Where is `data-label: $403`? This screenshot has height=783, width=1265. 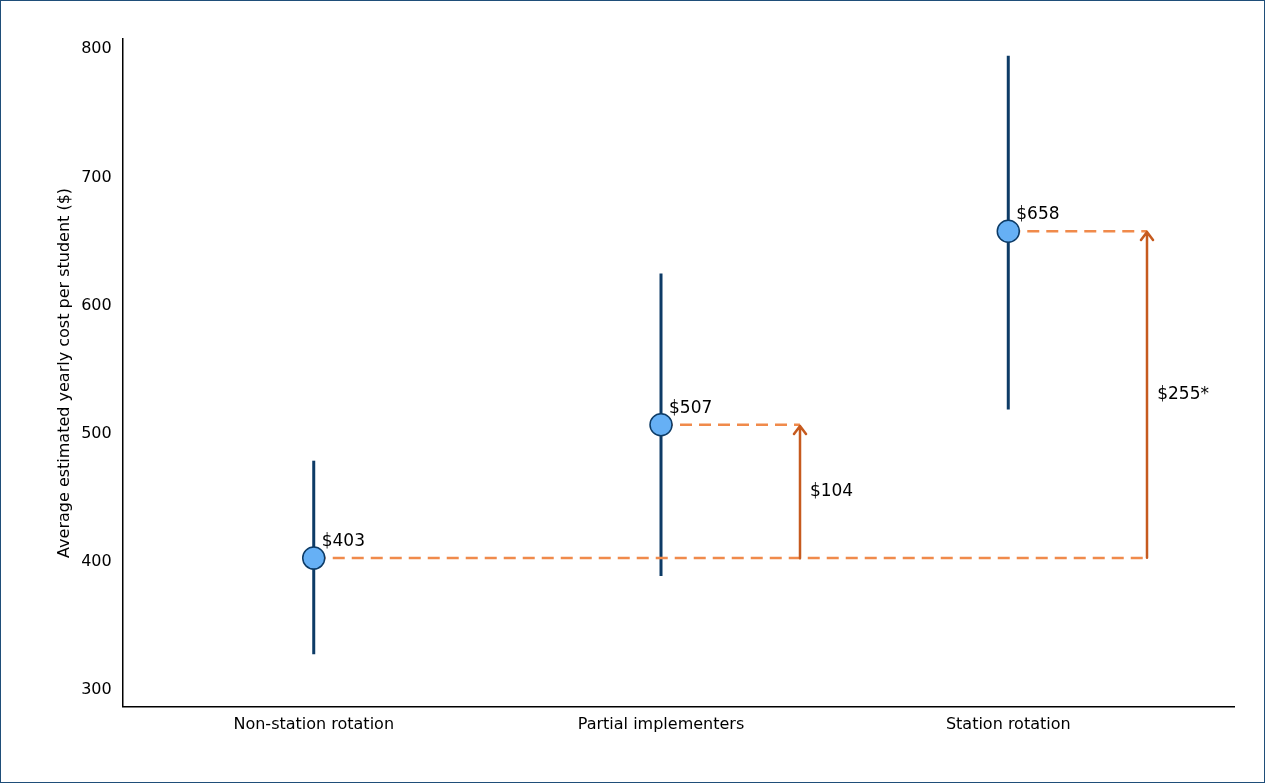
data-label: $403 is located at coordinates (343, 540).